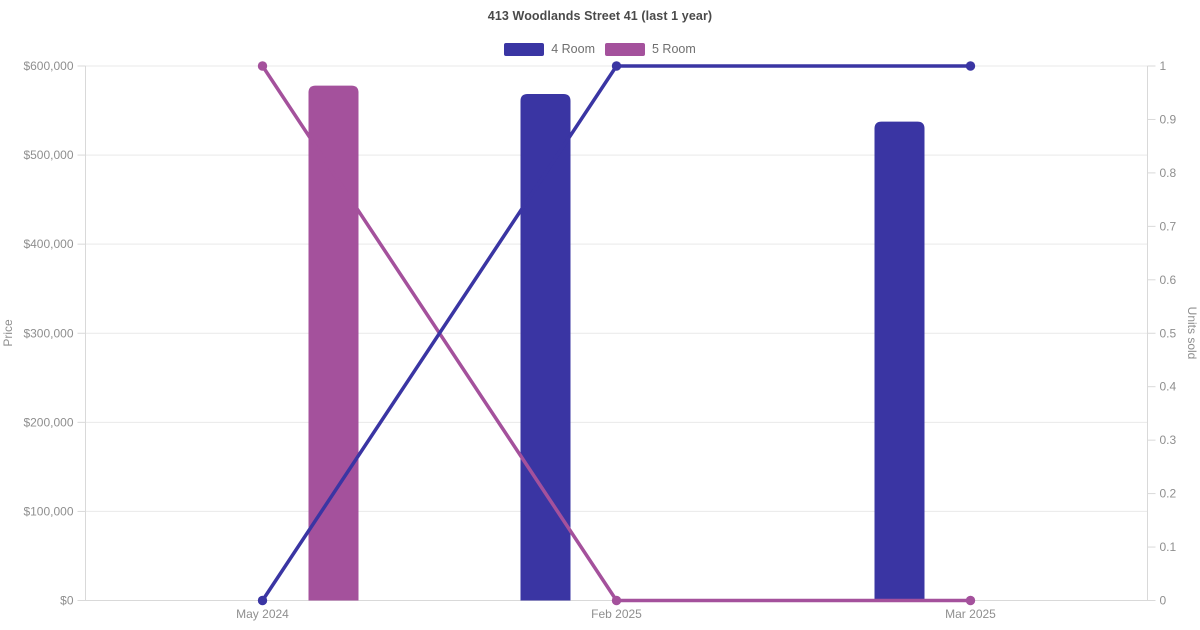 The image size is (1200, 630). I want to click on x-tick-label-feb-2025: Feb 2025, so click(616, 614).